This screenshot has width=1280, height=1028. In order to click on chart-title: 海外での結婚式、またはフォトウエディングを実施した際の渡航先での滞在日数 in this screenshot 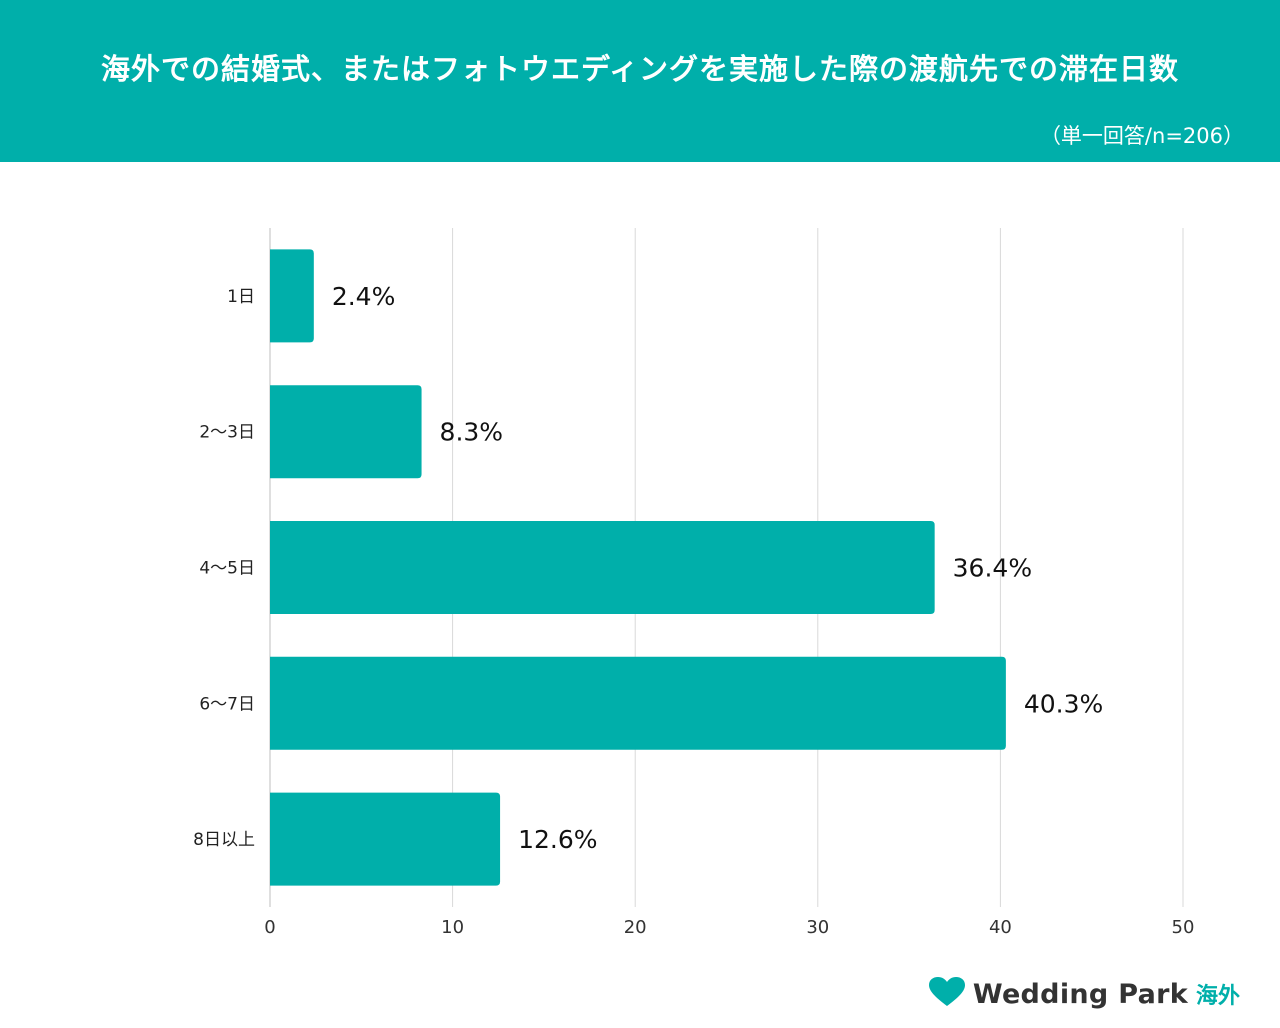, I will do `click(640, 69)`.